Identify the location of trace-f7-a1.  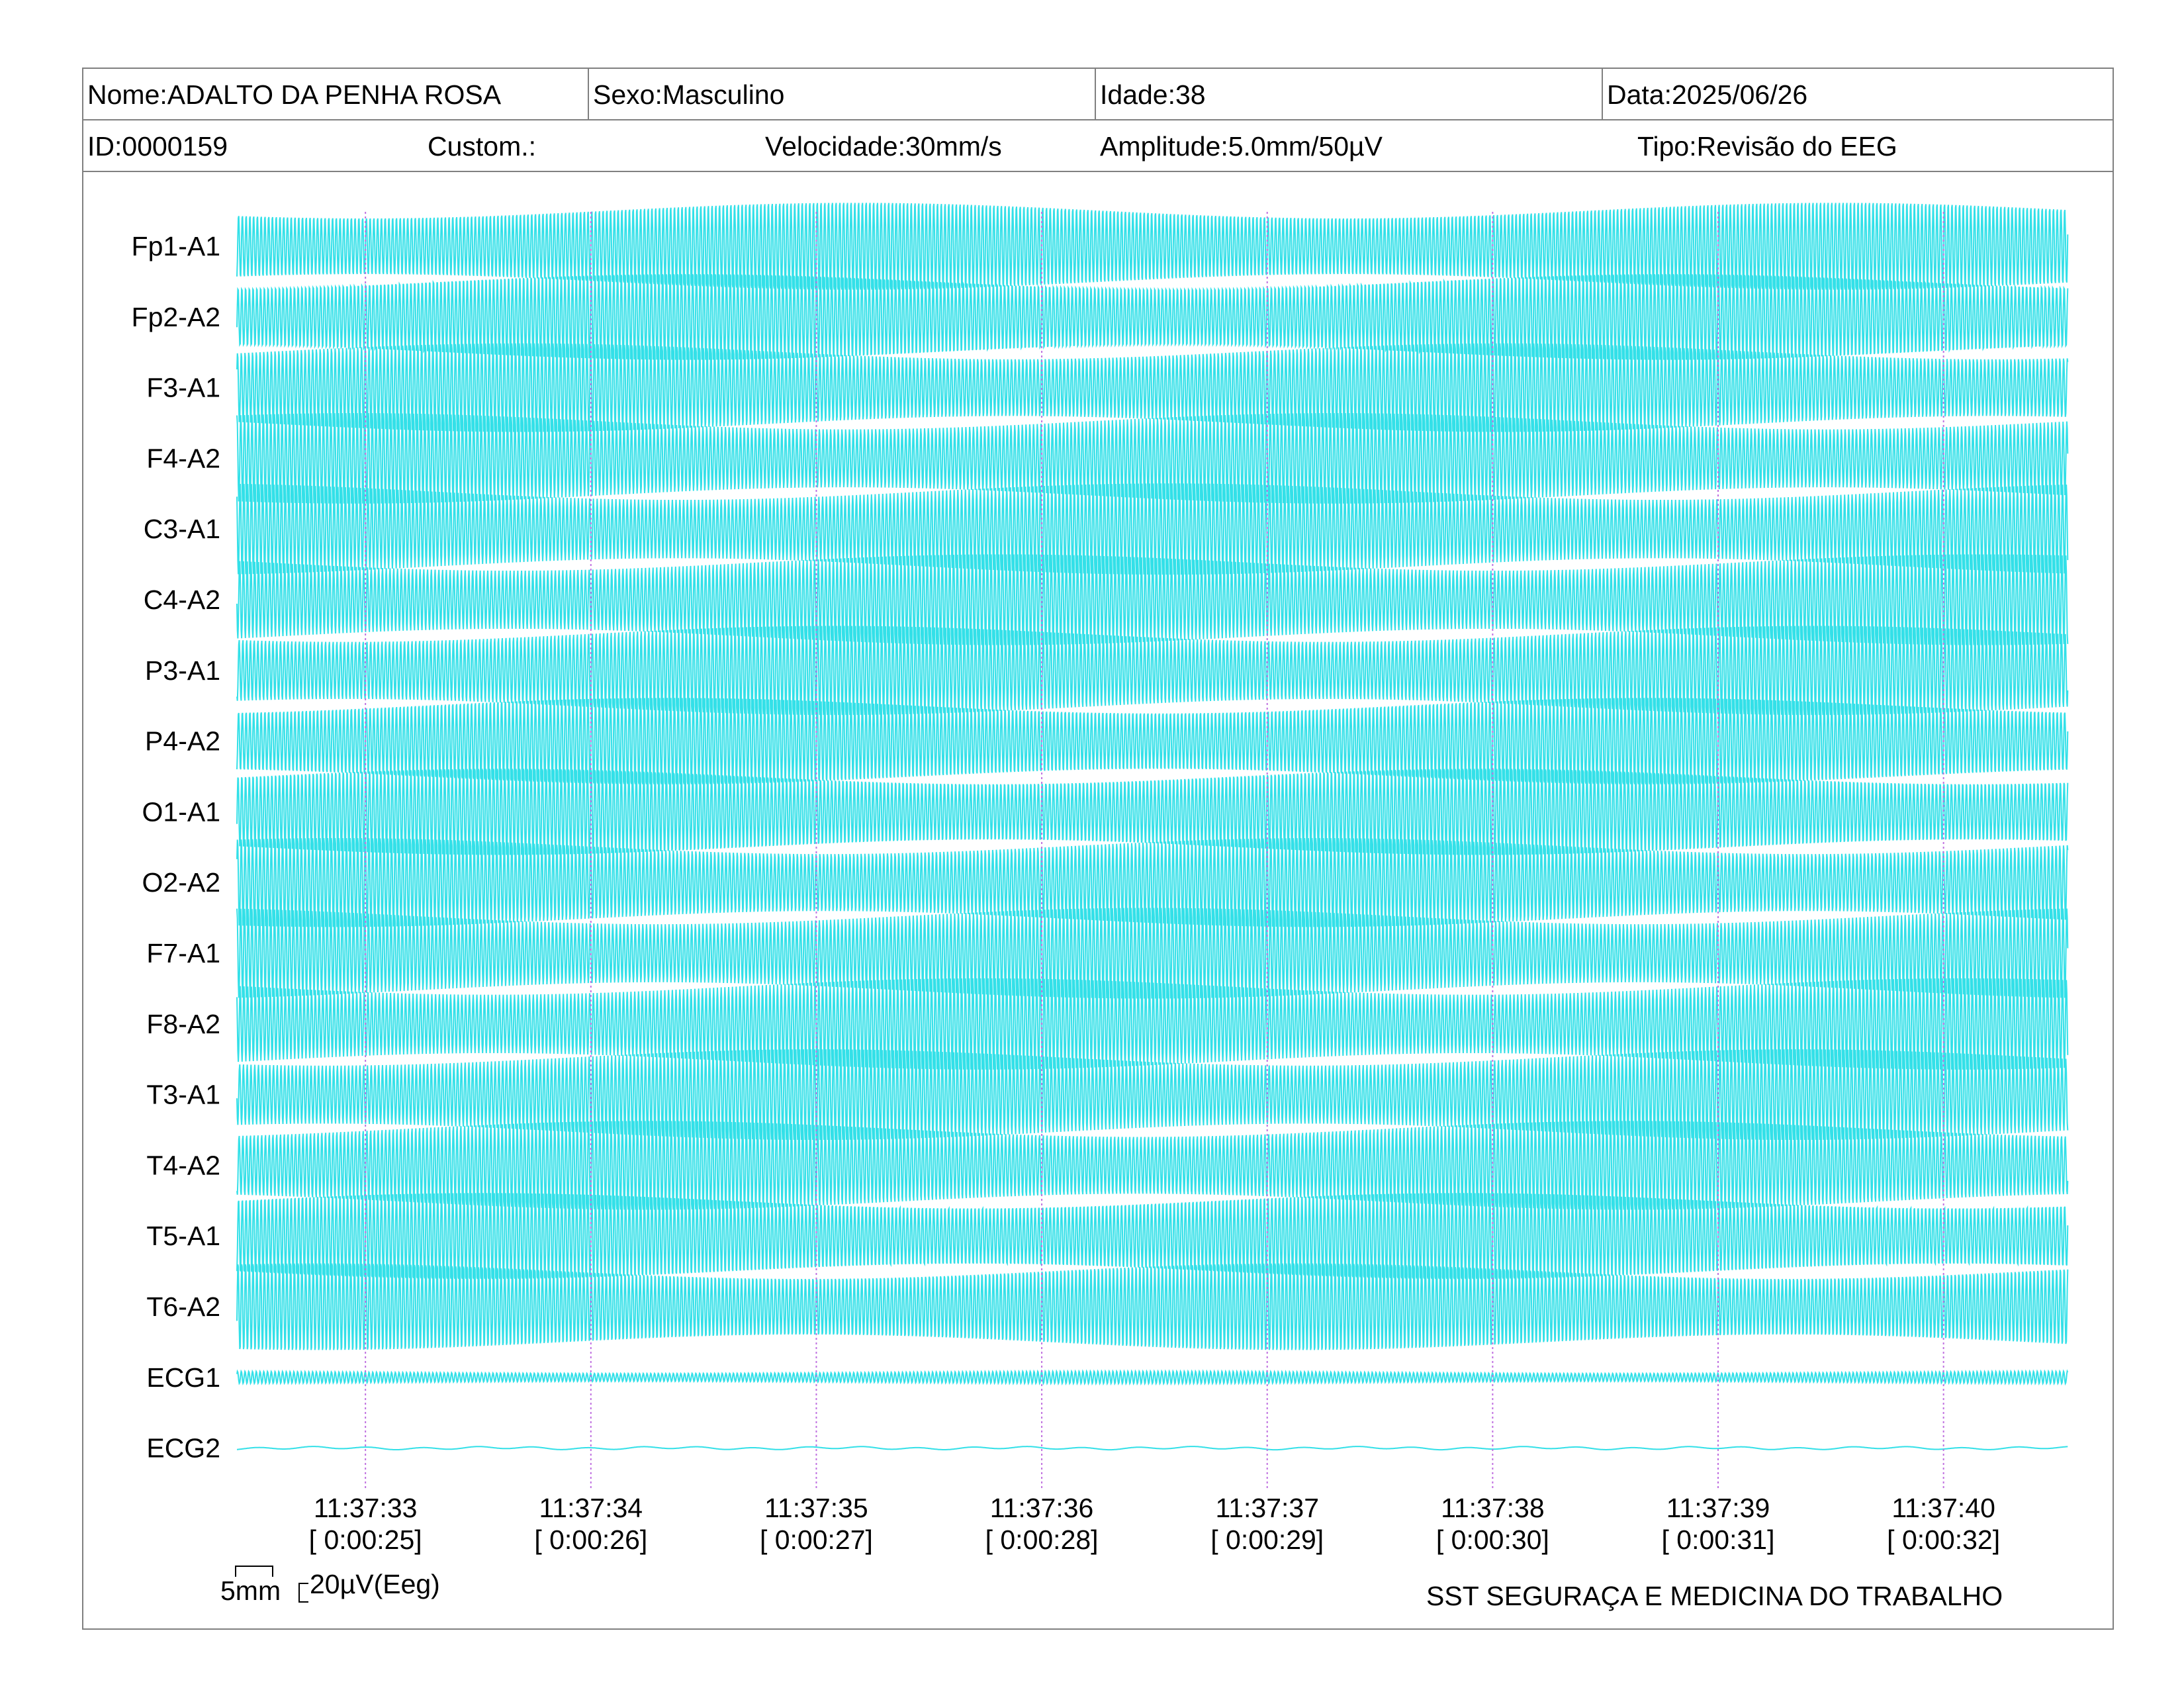
(1152, 953).